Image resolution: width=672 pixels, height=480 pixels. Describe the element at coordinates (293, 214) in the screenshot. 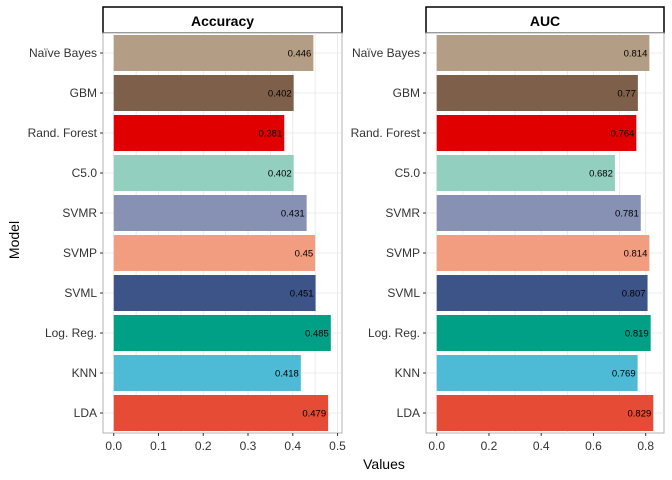

I see `bar-value-label: 0.431` at that location.